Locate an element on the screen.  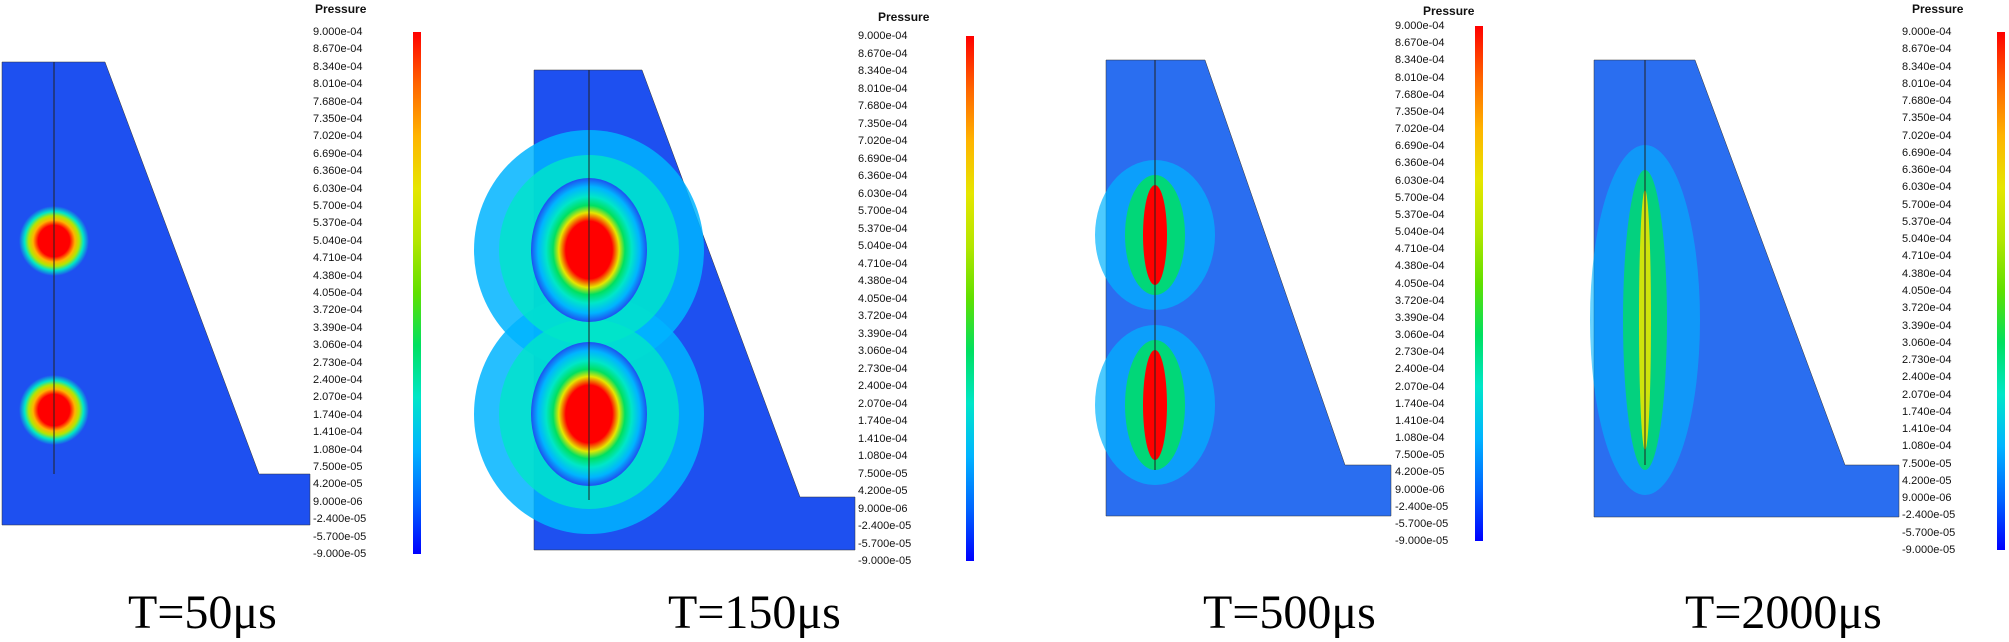
pressure-contour-t150 is located at coordinates (665, 310).